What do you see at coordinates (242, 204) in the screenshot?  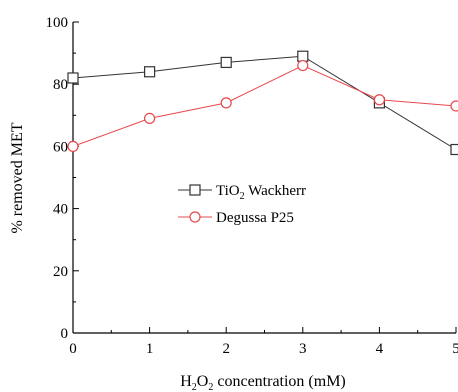 I see `legend: TiO2 Wackherr Degussa P25` at bounding box center [242, 204].